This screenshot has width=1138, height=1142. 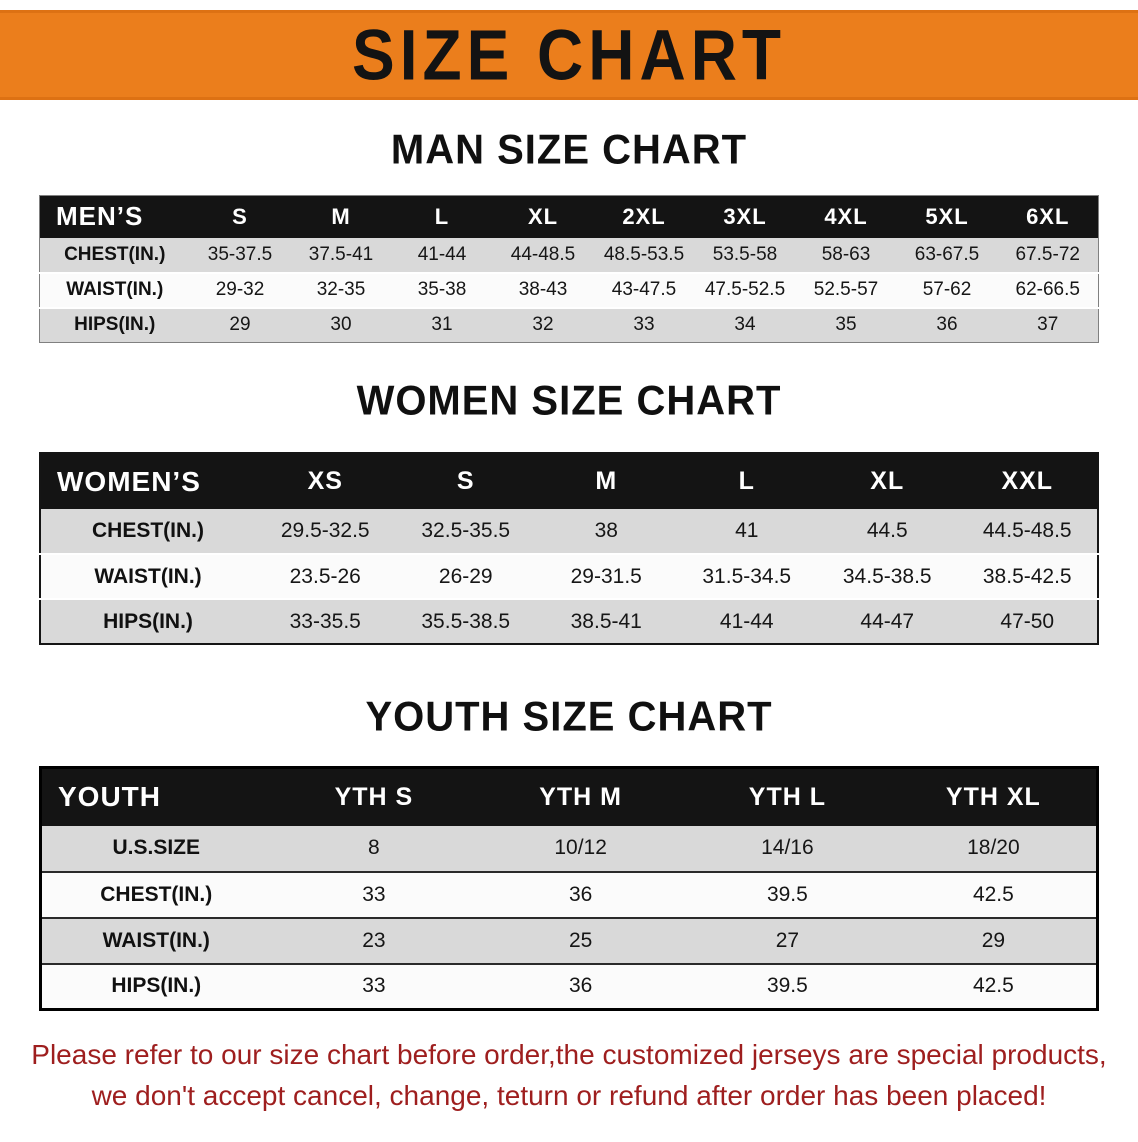 What do you see at coordinates (887, 576) in the screenshot?
I see `size-value: 34.5-38.5` at bounding box center [887, 576].